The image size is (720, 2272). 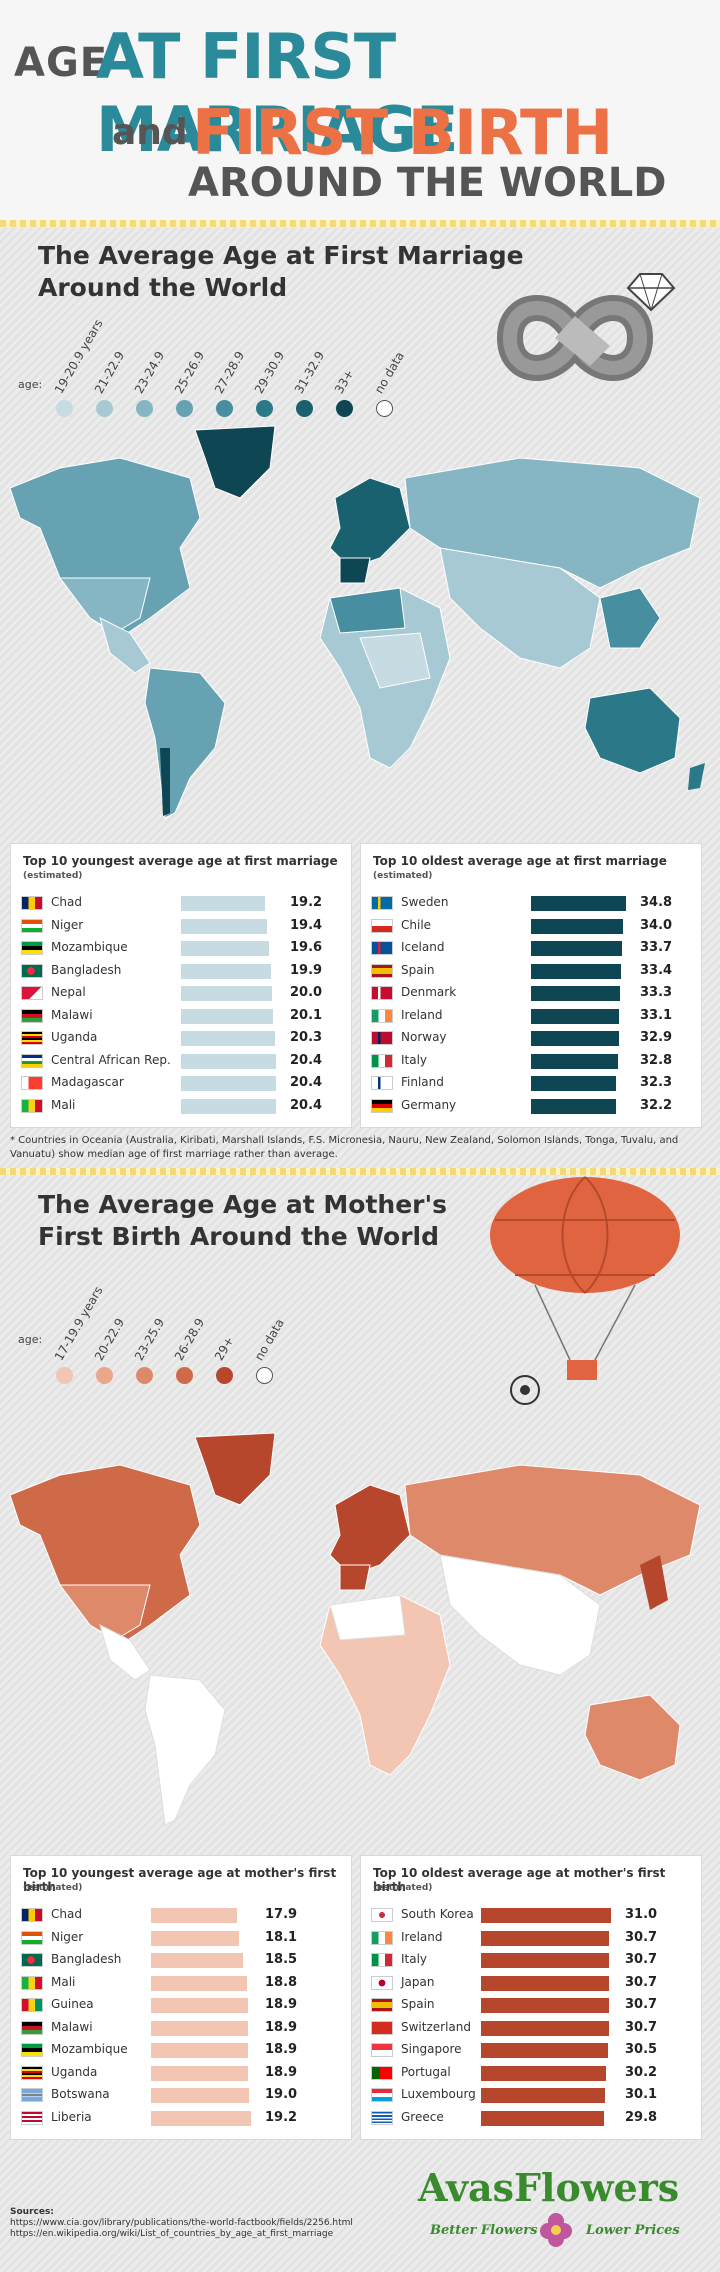 I want to click on table-row: Denmark 33.3, so click(x=531, y=993).